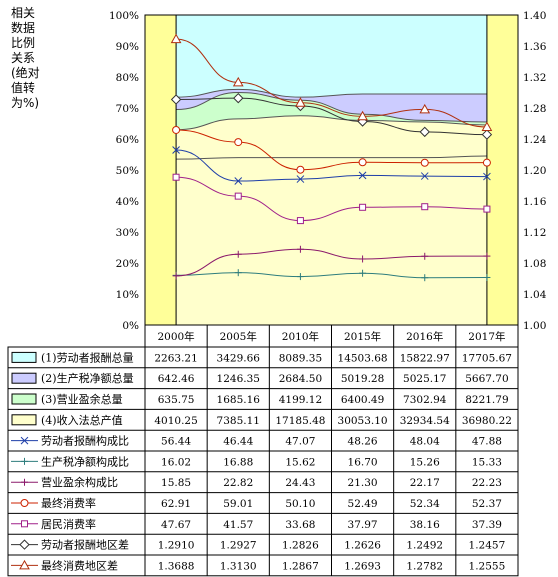  What do you see at coordinates (487, 462) in the screenshot?
I see `table-cell: 15.33` at bounding box center [487, 462].